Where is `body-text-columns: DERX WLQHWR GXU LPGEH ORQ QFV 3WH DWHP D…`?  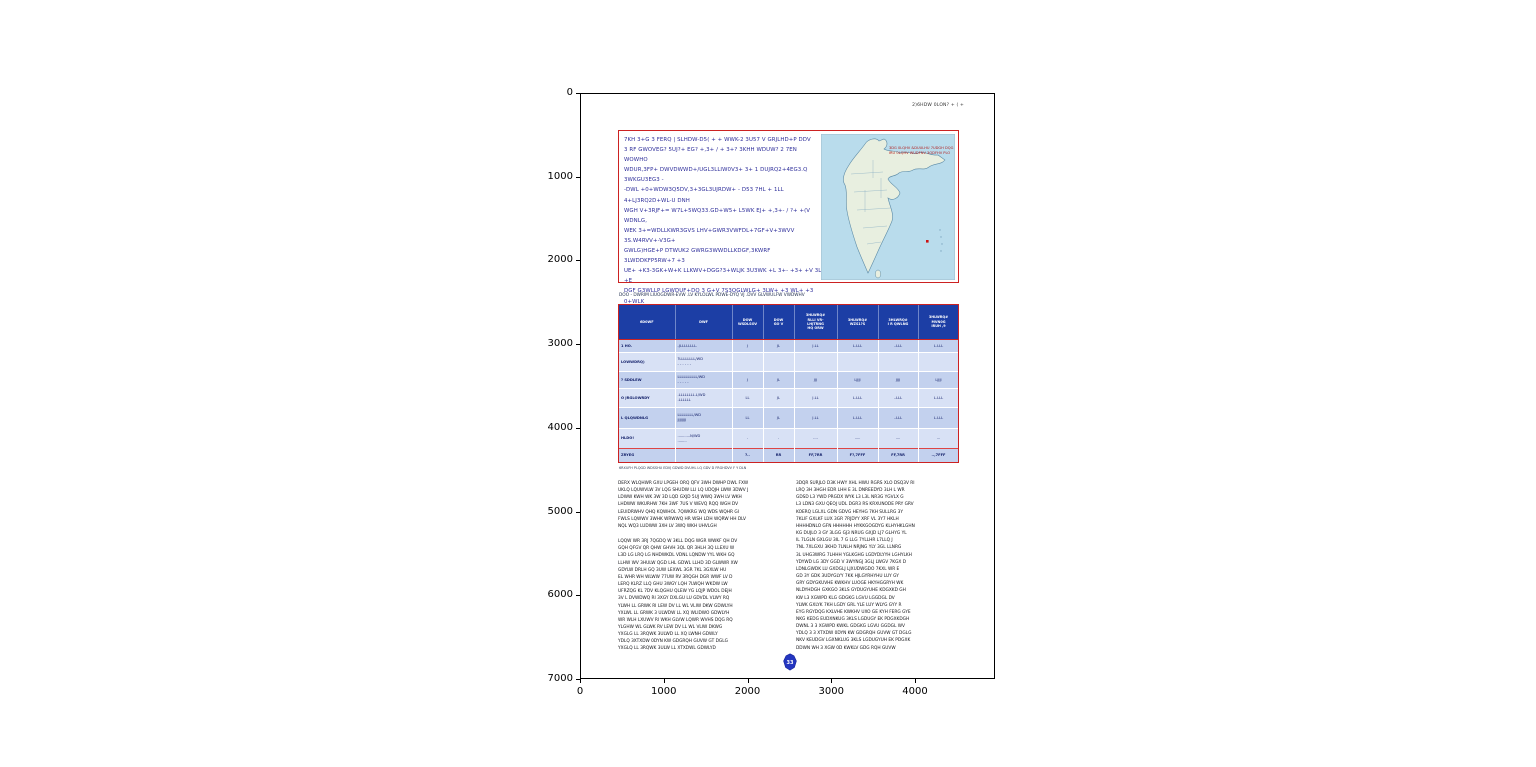
body-text-columns: DERX WLQHWR GXU LPGEH ORQ QFV 3WH DWHP D… is located at coordinates (788, 568).